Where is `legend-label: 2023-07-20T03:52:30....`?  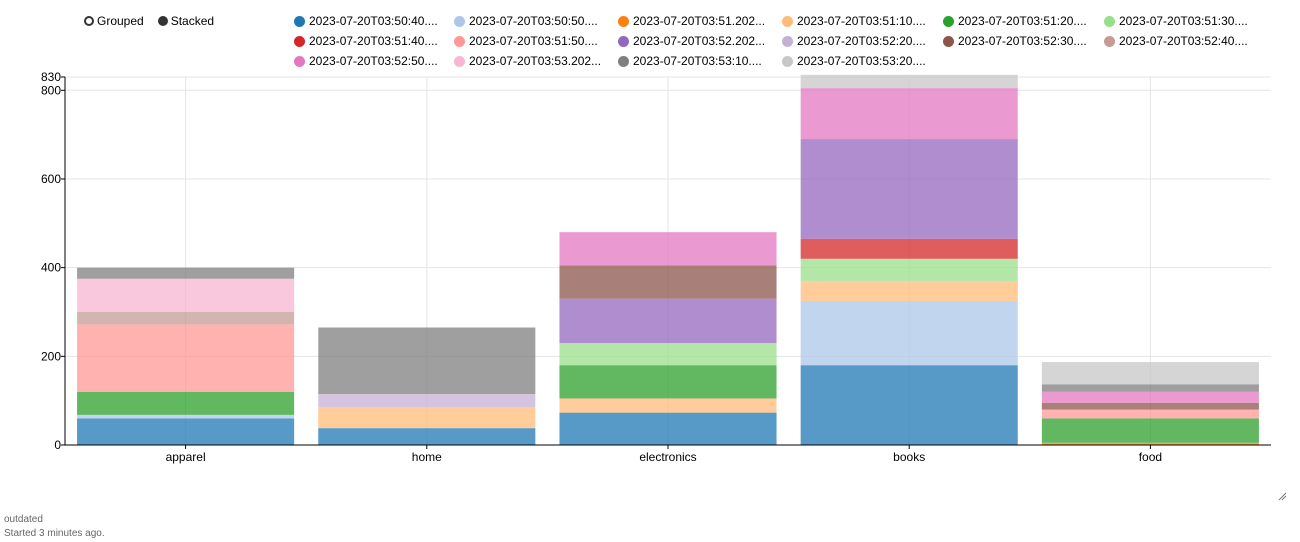 legend-label: 2023-07-20T03:52:30.... is located at coordinates (1022, 41).